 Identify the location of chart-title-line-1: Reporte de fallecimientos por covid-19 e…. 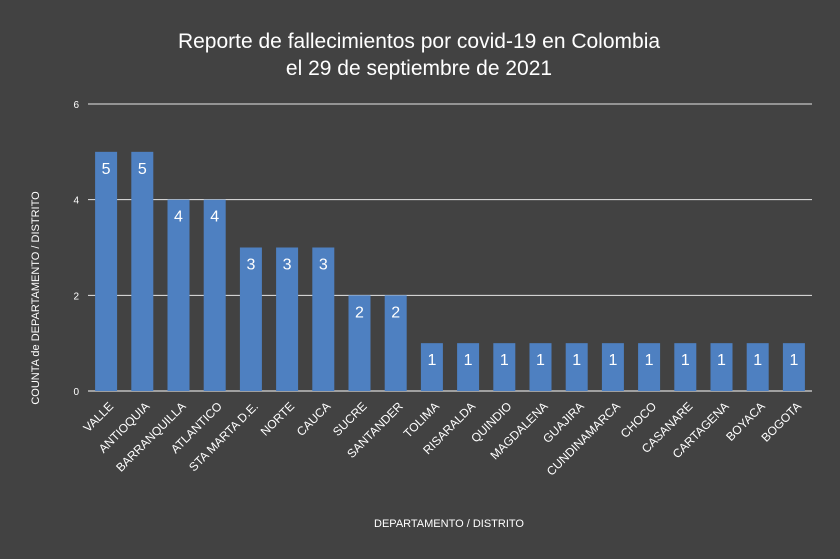
(419, 41).